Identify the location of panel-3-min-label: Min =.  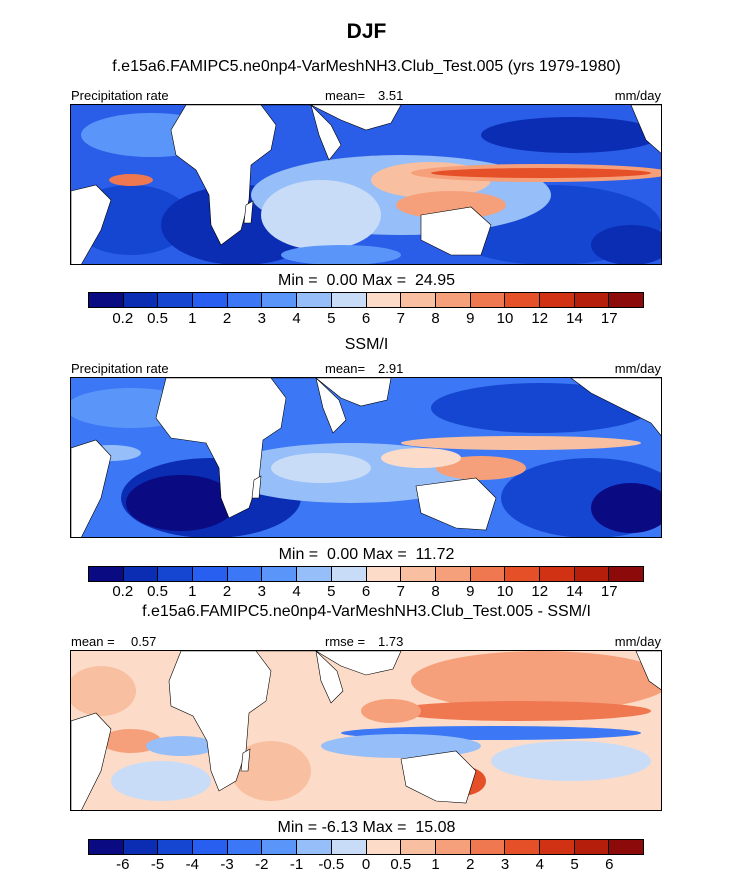
(297, 827).